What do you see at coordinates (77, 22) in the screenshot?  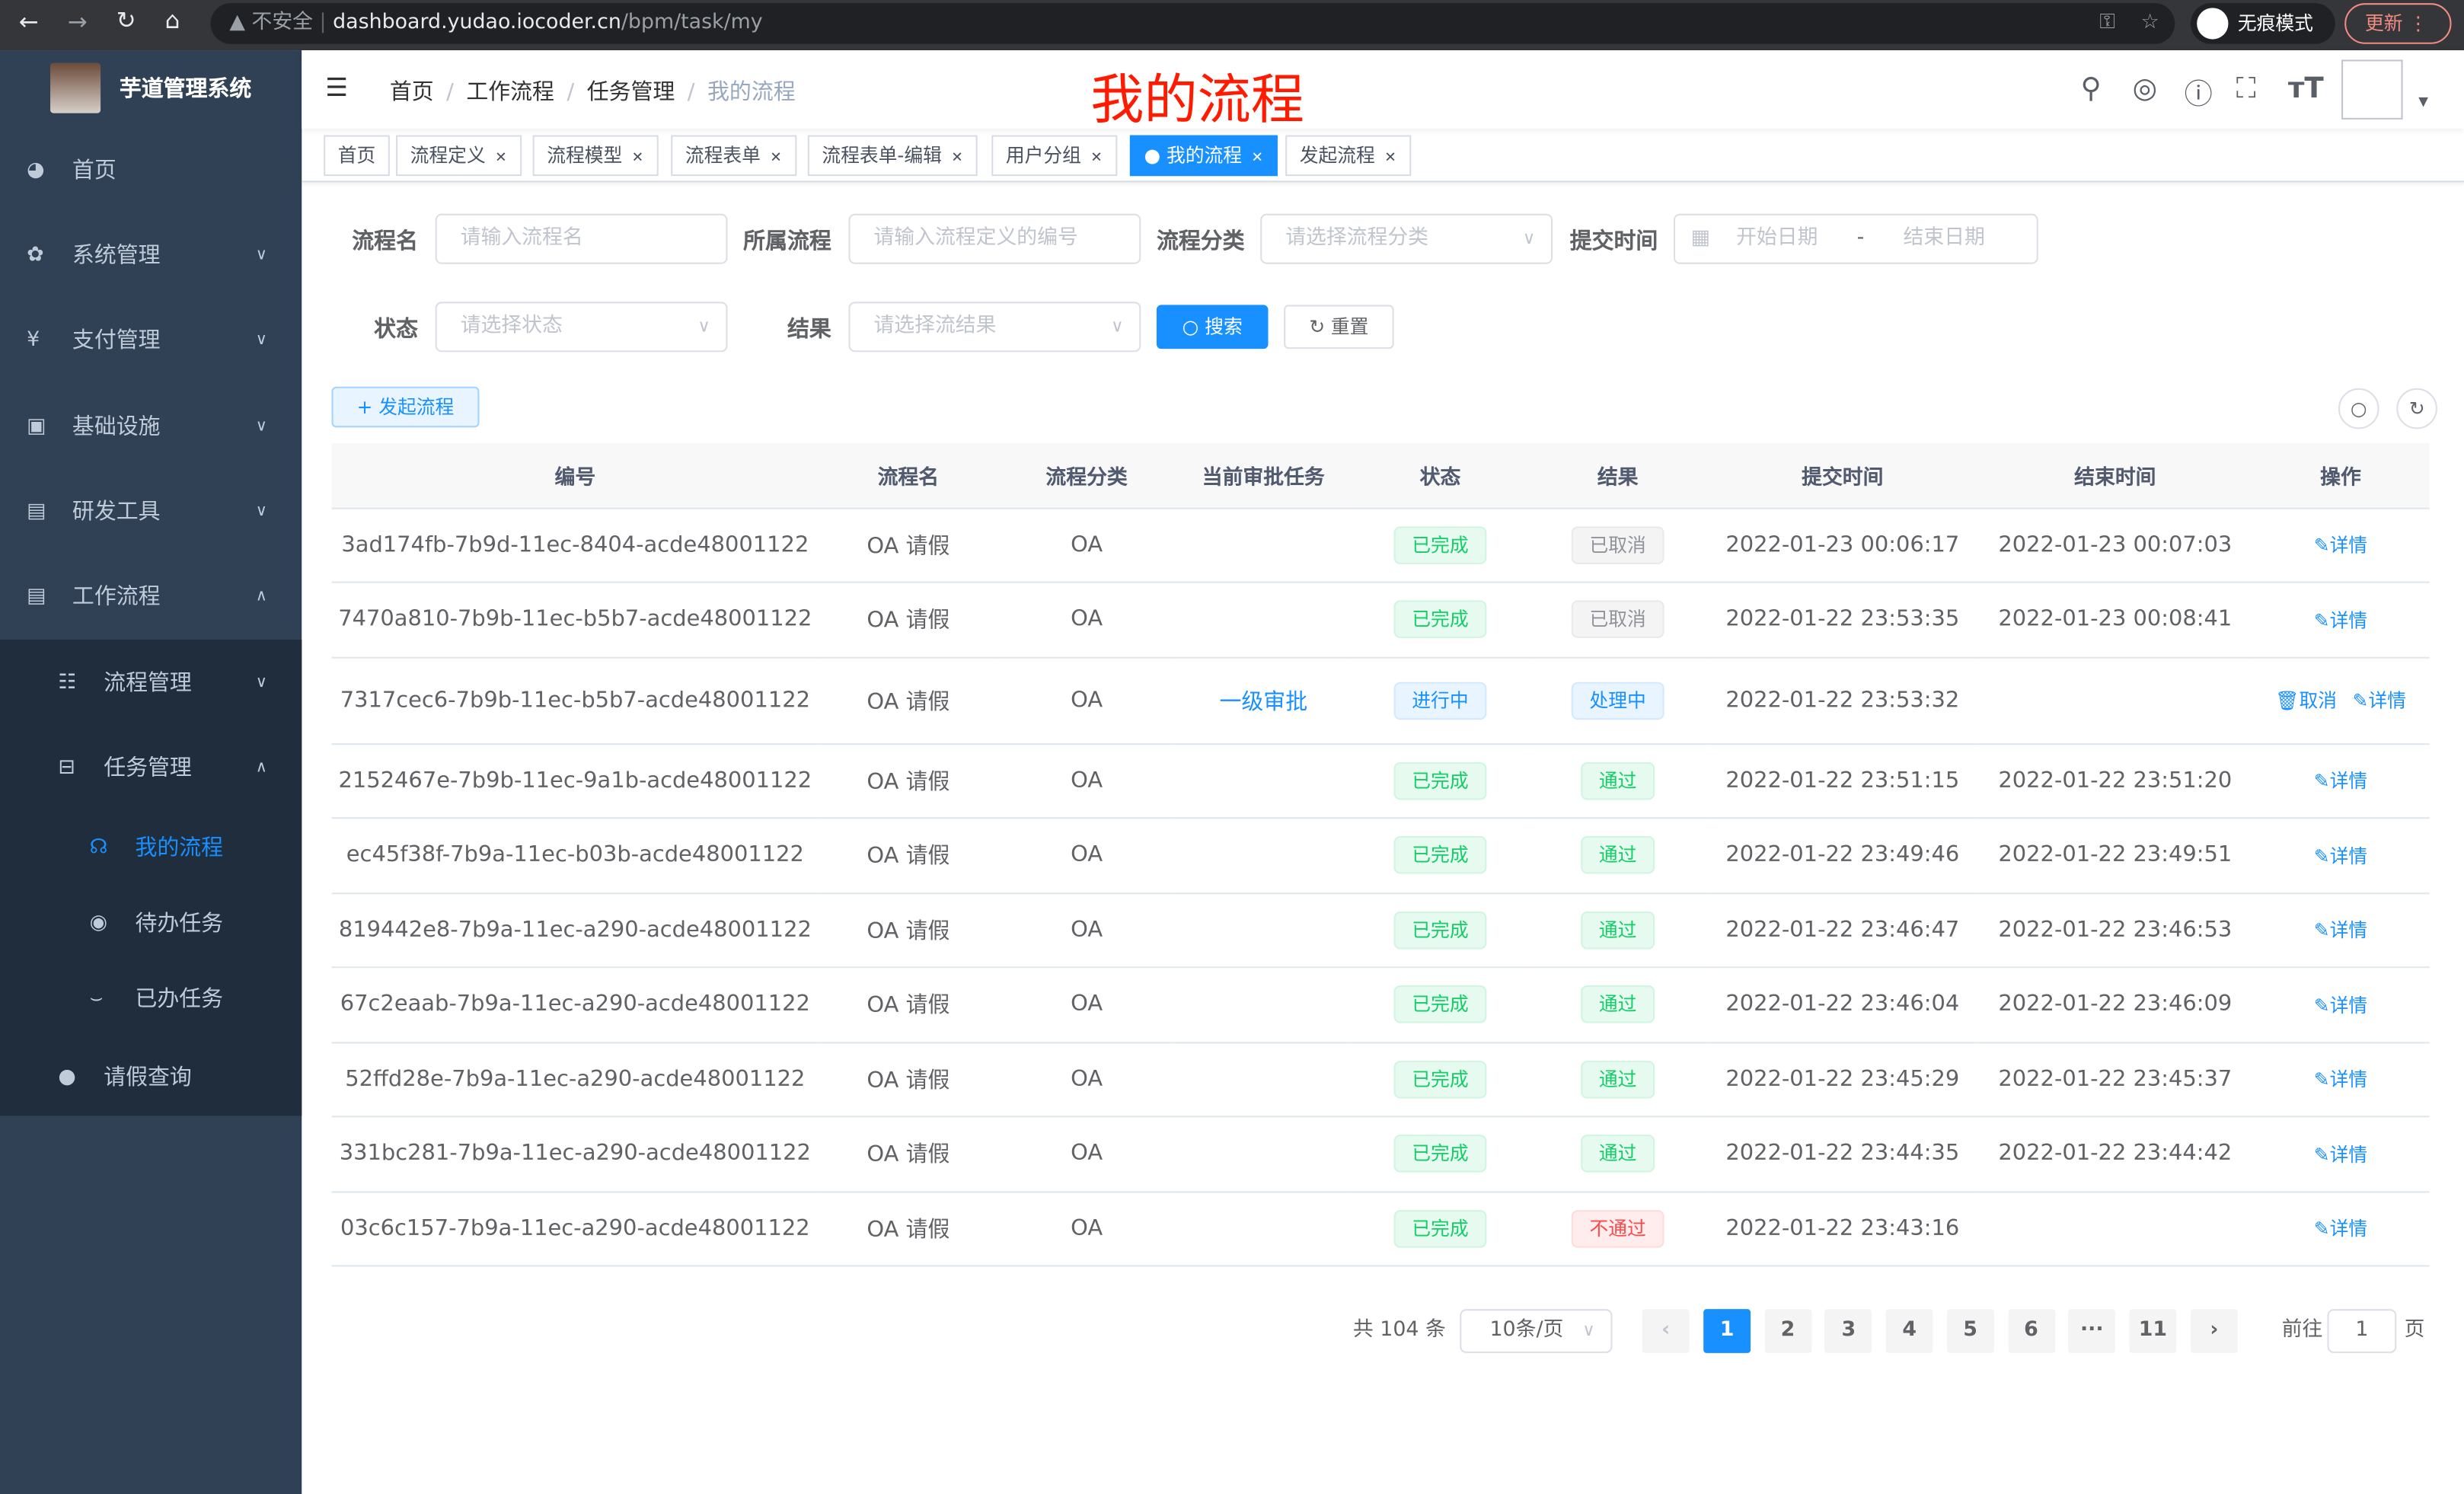 I see `forward-icon: →` at bounding box center [77, 22].